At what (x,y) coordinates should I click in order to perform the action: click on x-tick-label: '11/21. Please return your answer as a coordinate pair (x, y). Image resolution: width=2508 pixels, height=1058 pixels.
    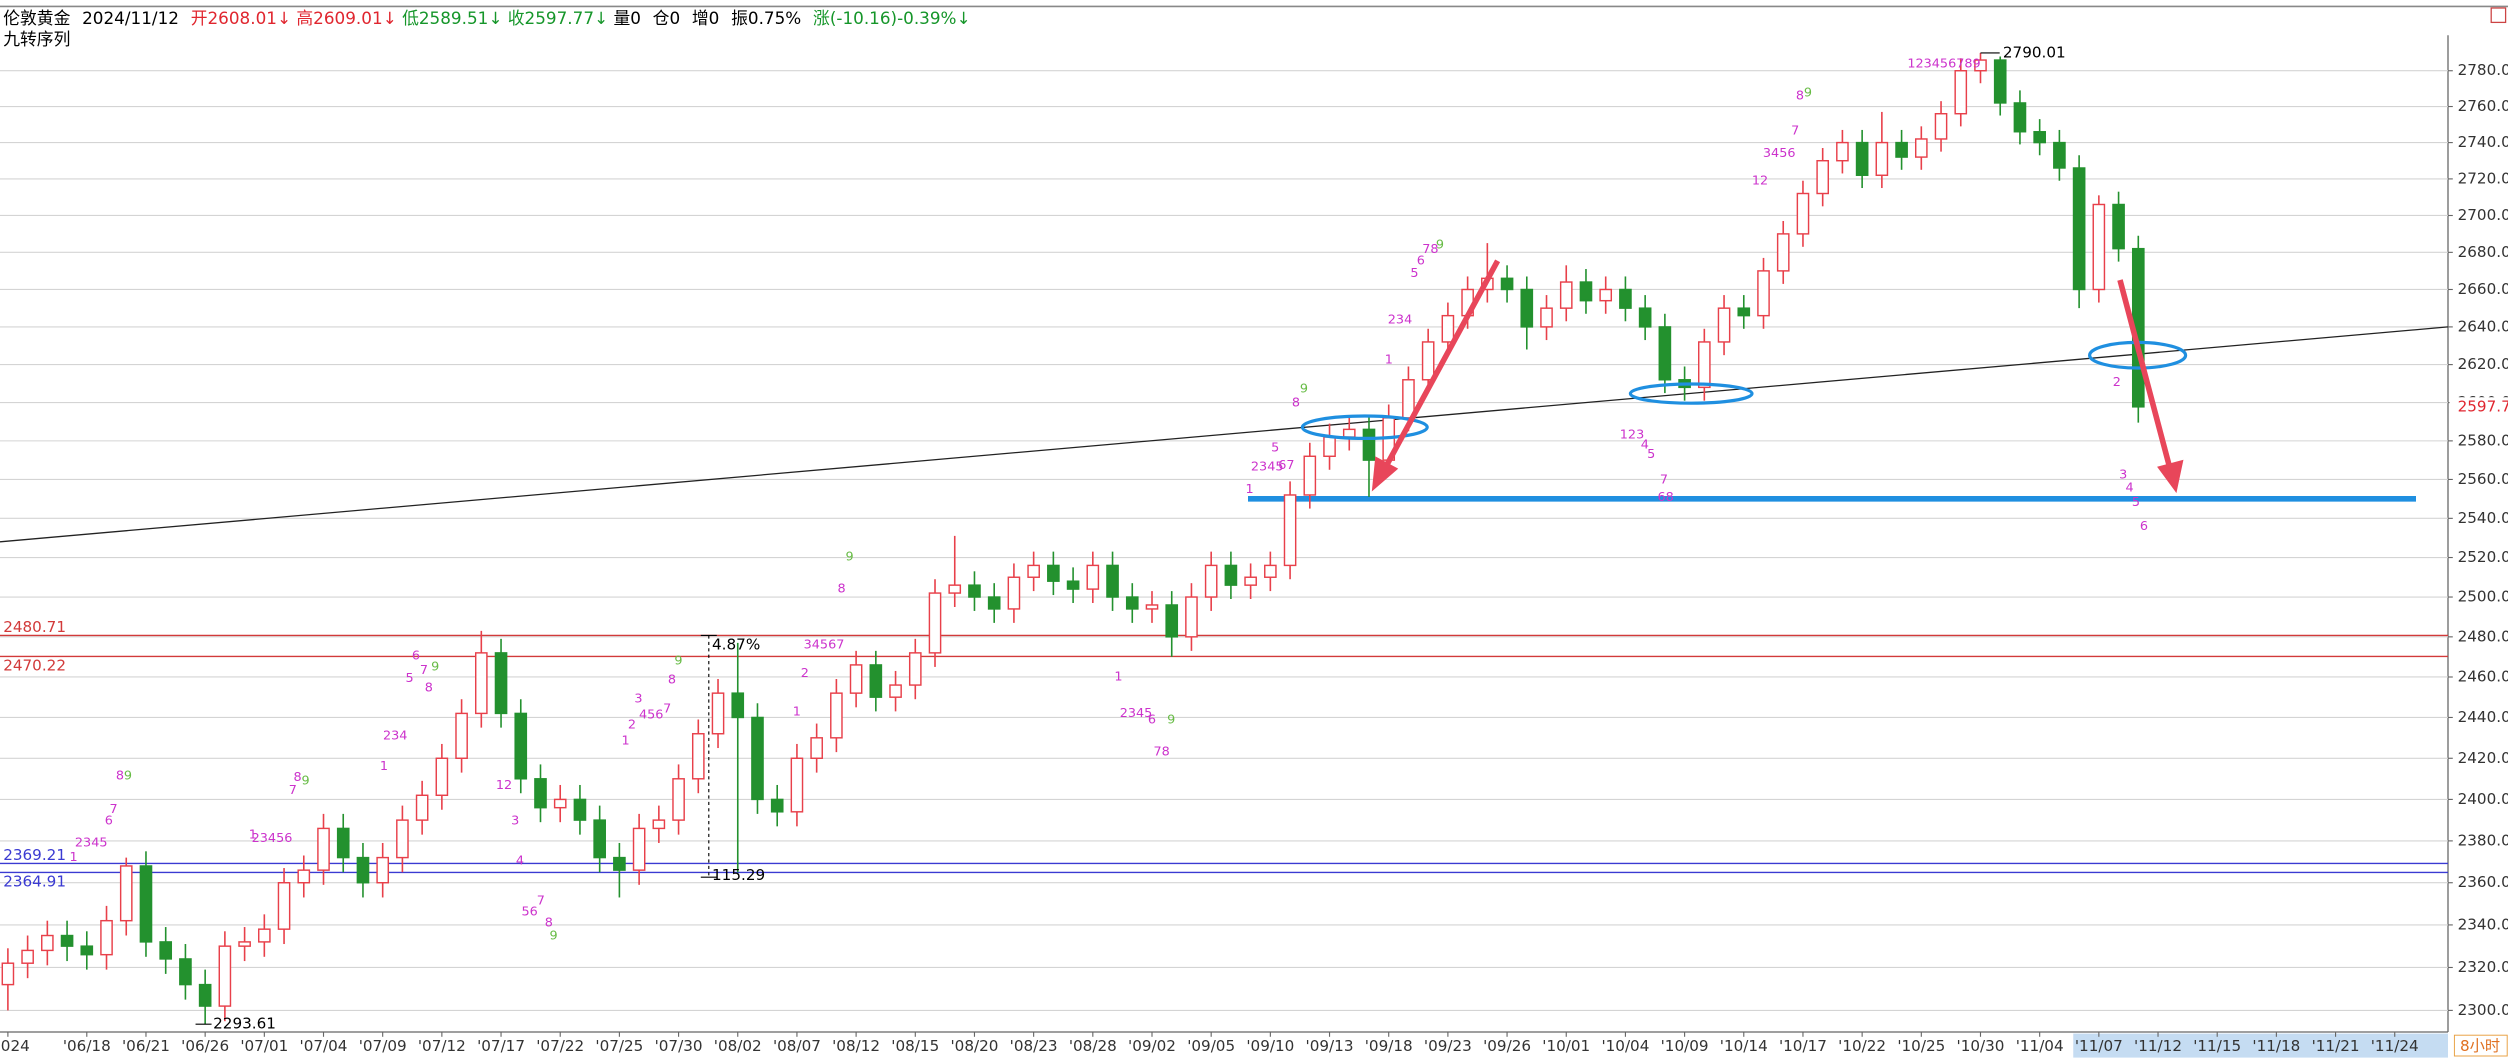
    Looking at the image, I should click on (2336, 1046).